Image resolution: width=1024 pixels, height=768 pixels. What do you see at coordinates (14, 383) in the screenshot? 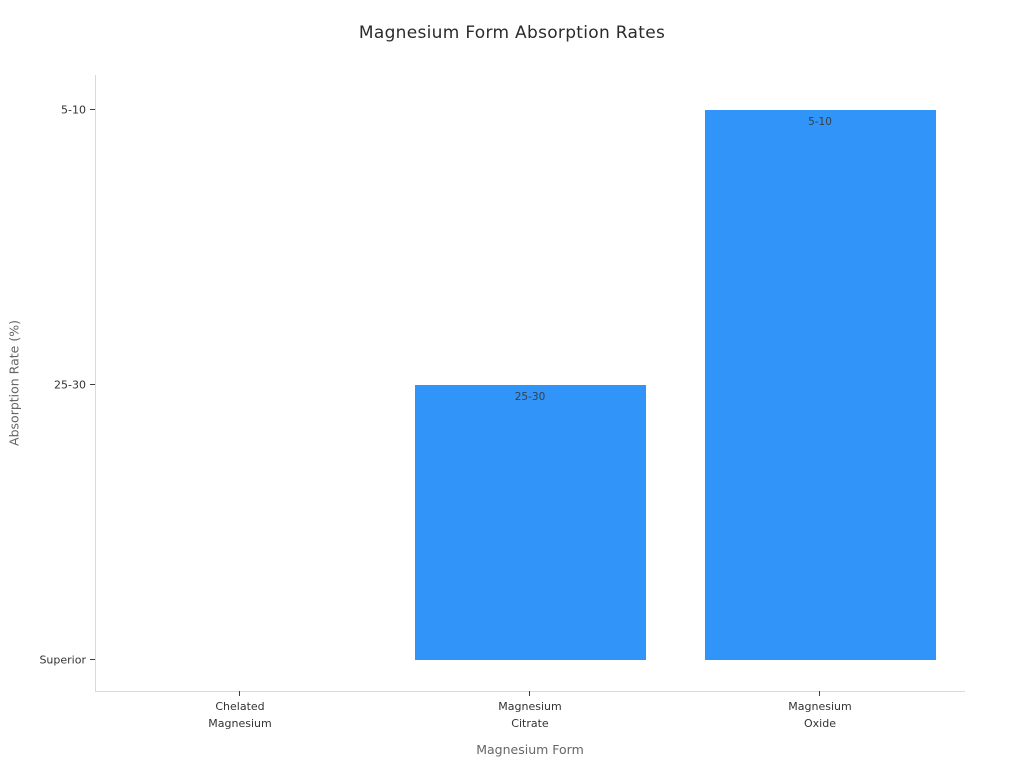
I see `y-axis-label: Absorption Rate (%)` at bounding box center [14, 383].